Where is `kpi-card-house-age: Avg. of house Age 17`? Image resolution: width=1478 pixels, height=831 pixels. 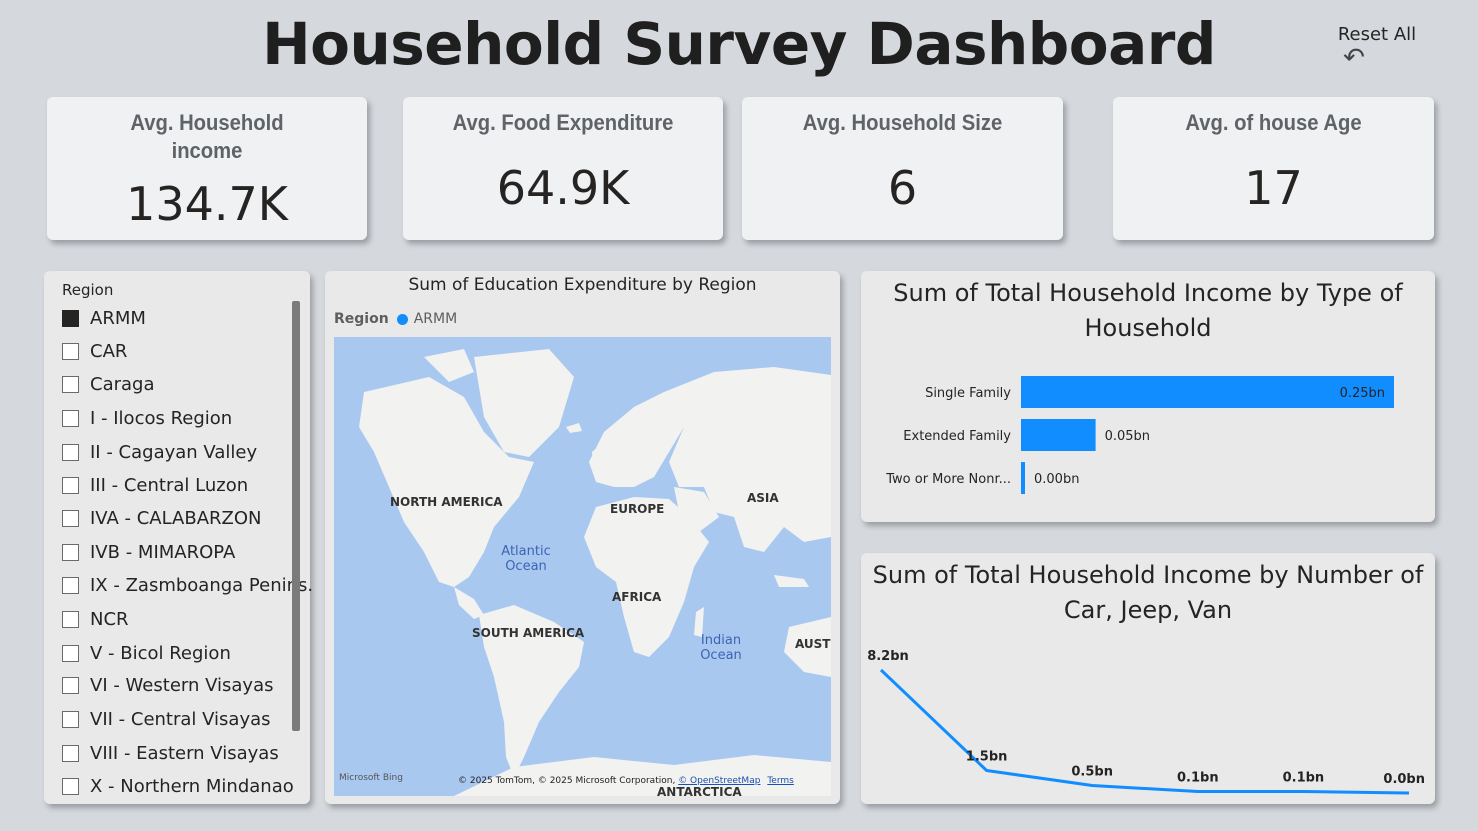
kpi-card-house-age: Avg. of house Age 17 is located at coordinates (1273, 168).